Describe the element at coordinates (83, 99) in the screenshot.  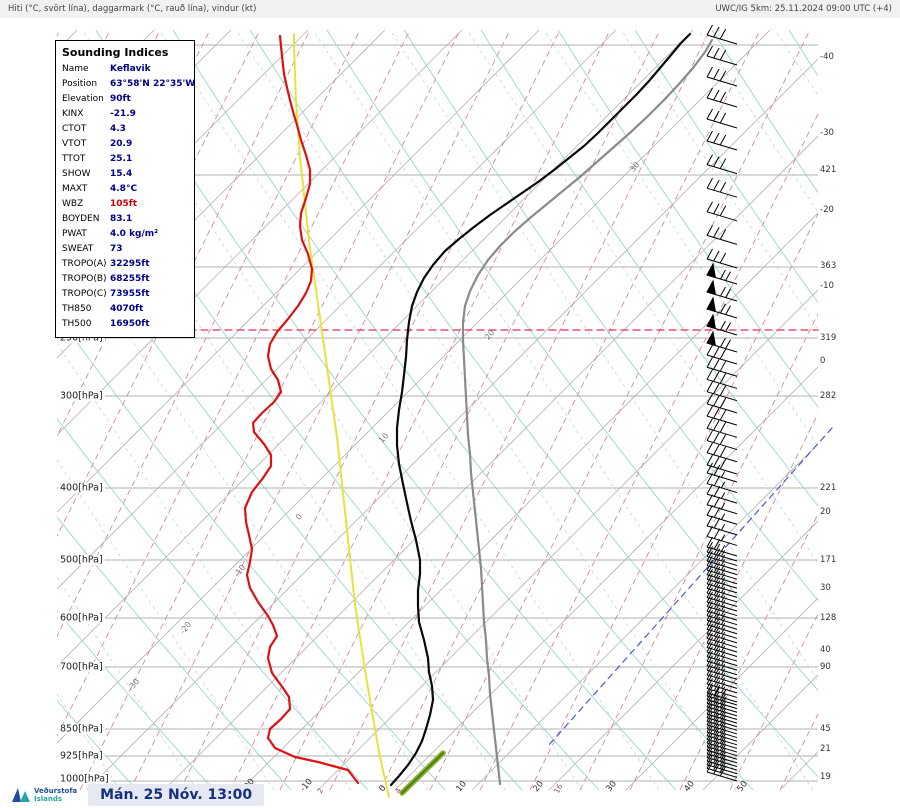
I see `index-label: Elevation` at that location.